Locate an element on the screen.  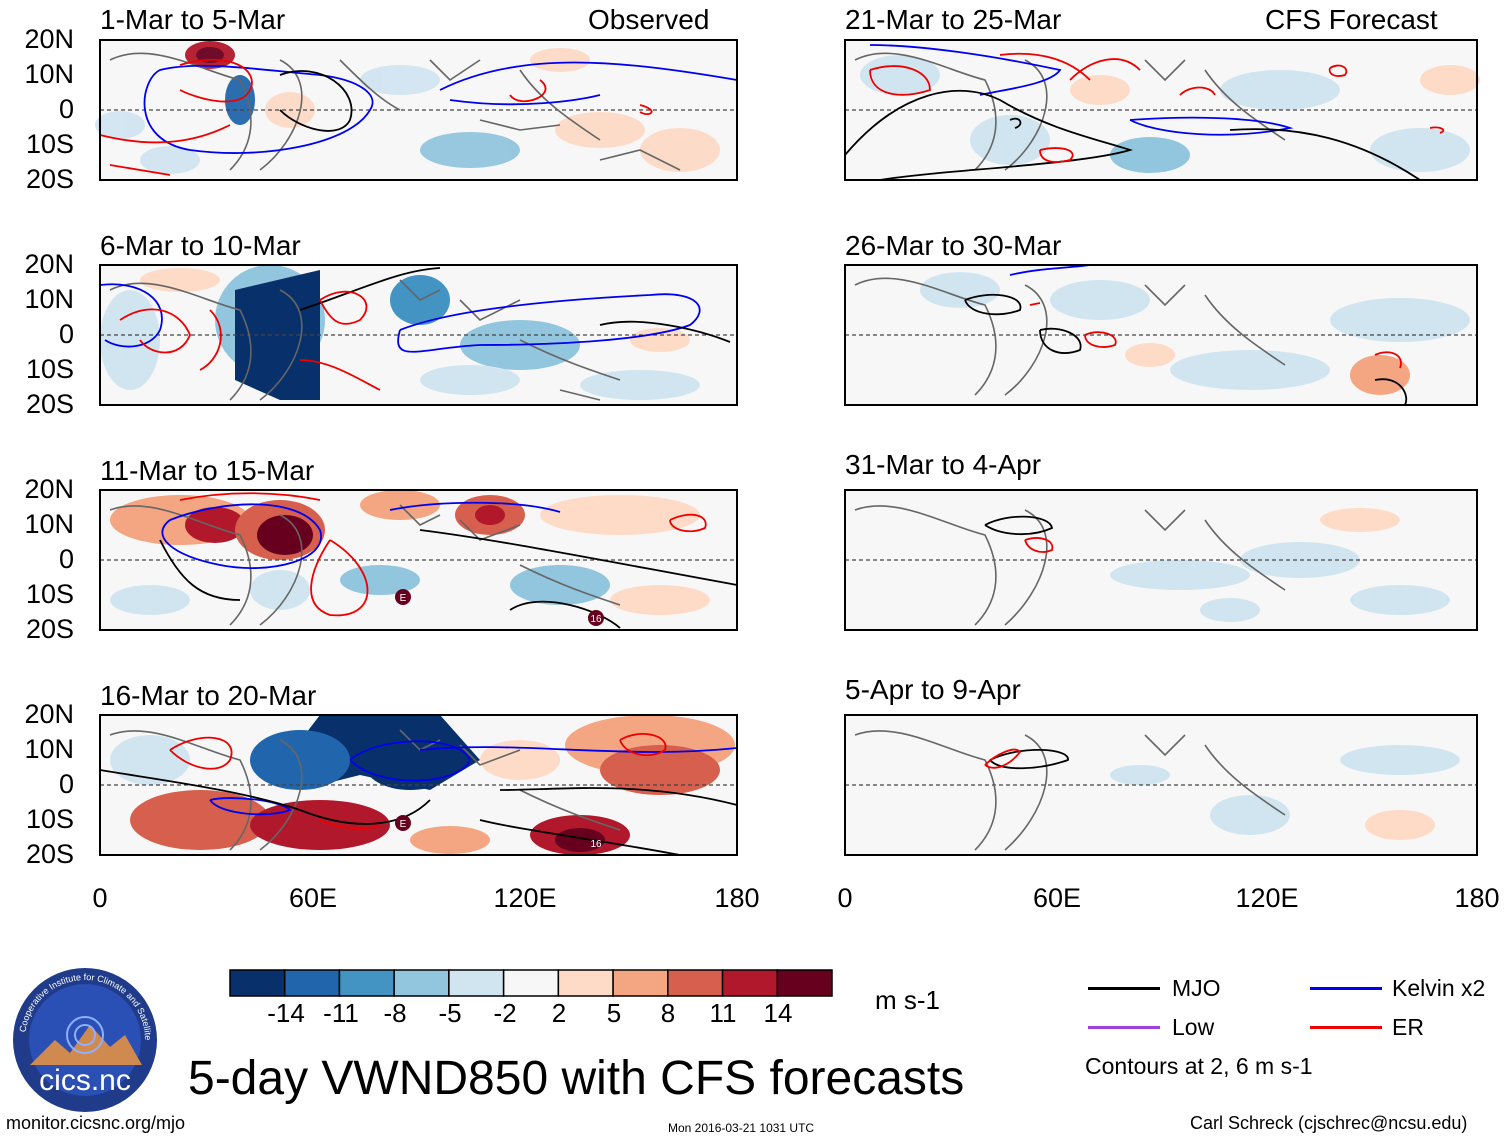
forecast-label: CFS Forecast is located at coordinates (1351, 19).